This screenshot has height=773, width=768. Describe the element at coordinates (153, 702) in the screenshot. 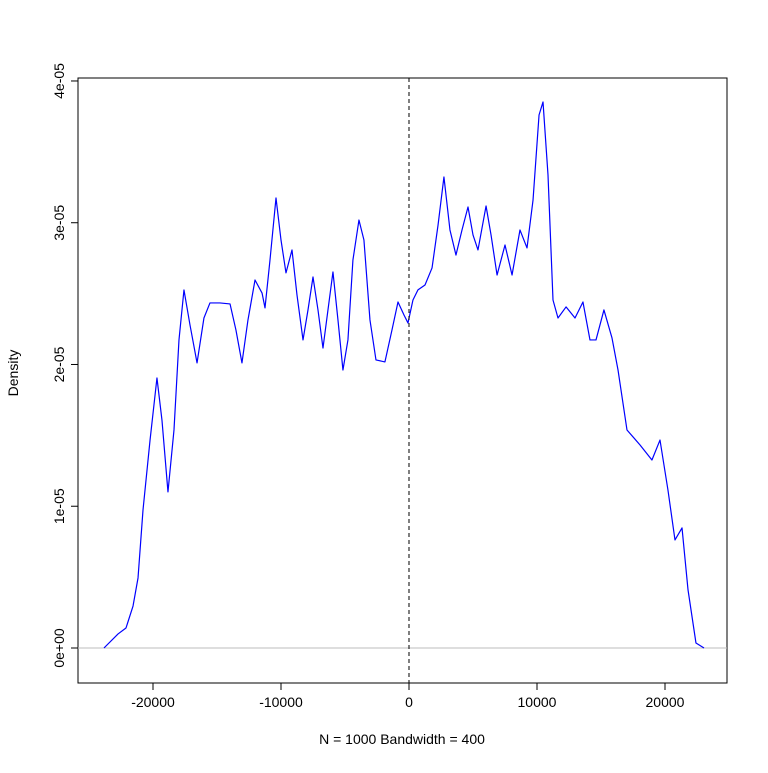

I see `x-tick-label: -20000` at that location.